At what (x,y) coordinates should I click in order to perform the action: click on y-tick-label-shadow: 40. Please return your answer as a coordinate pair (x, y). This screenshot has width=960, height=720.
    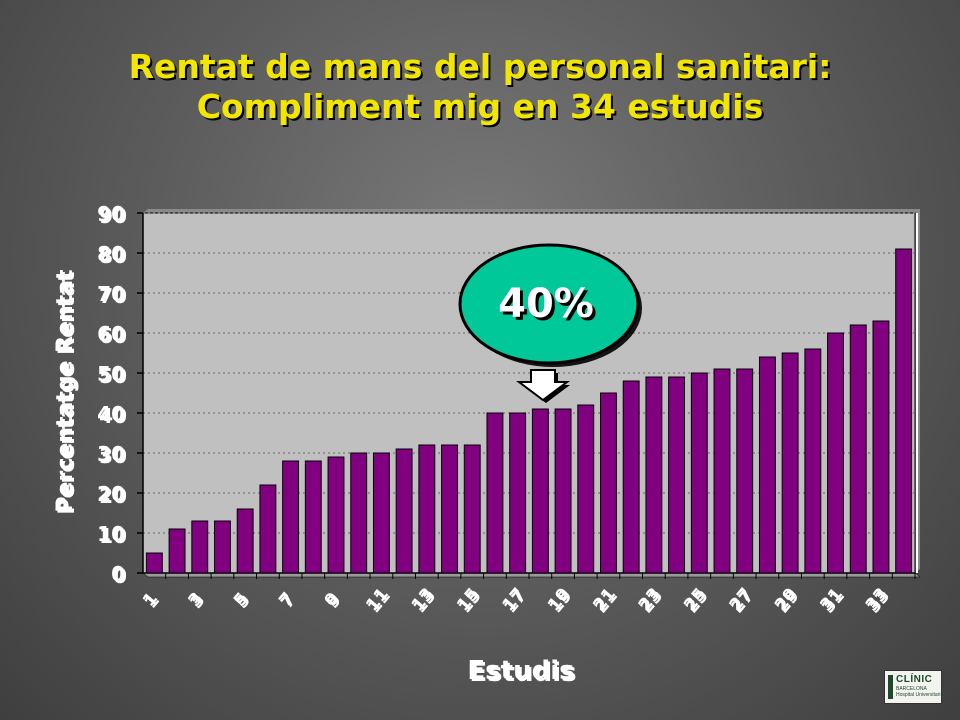
    Looking at the image, I should click on (113, 416).